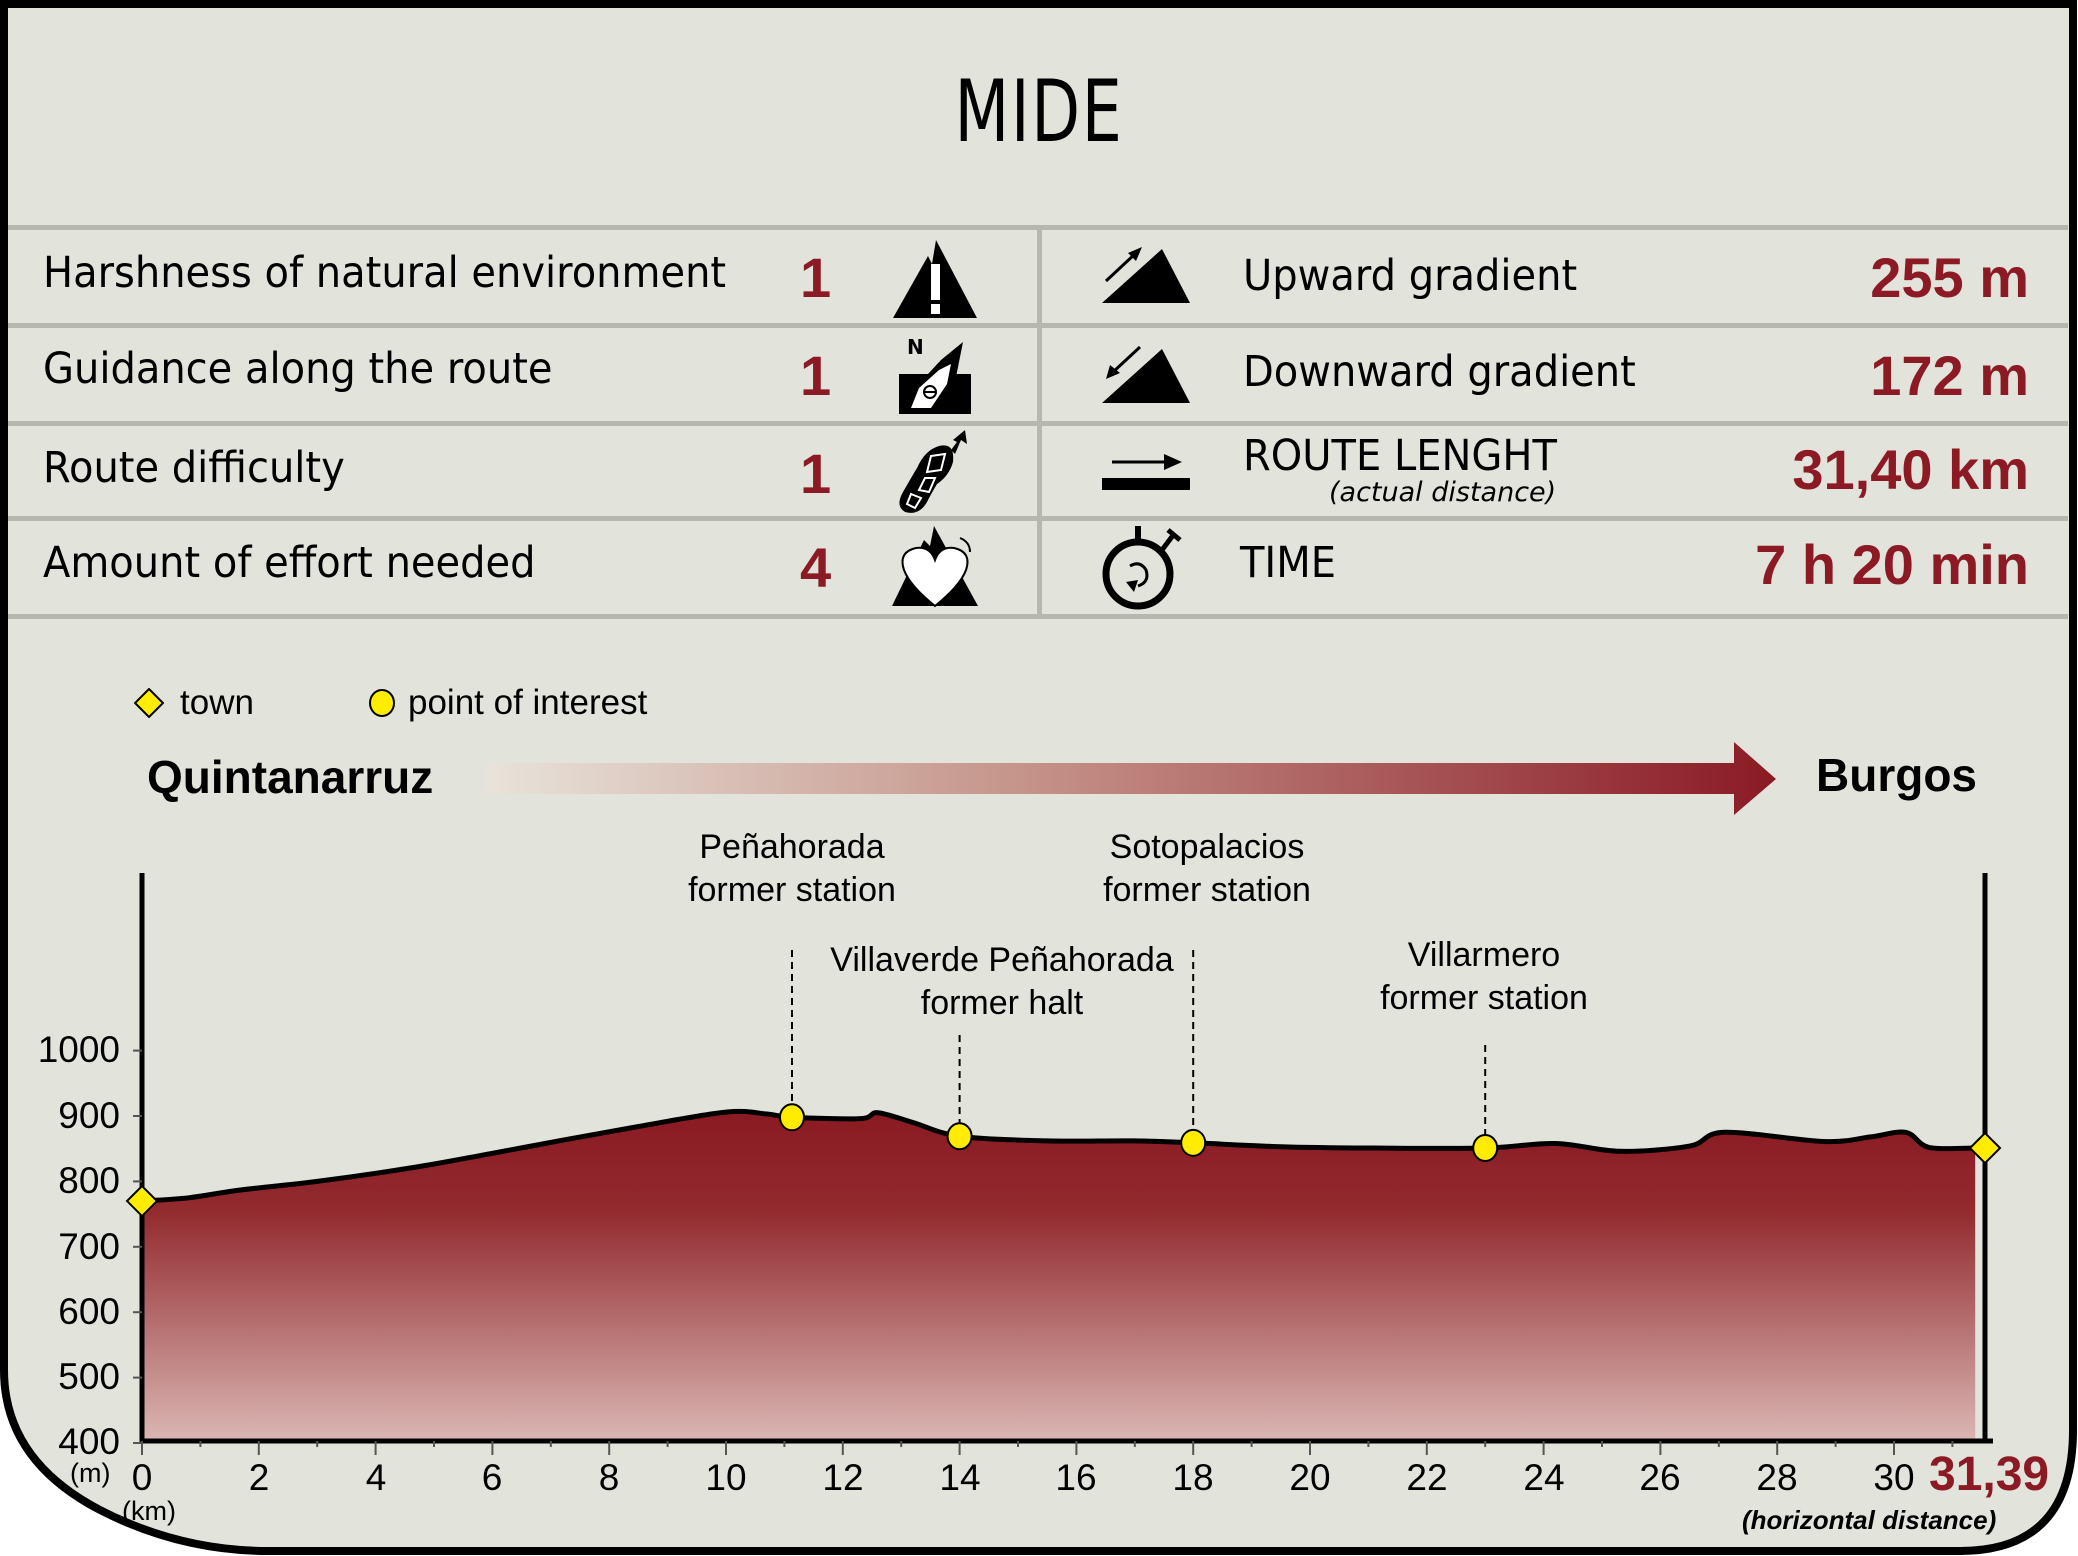 This screenshot has height=1556, width=2078. What do you see at coordinates (1544, 1477) in the screenshot?
I see `x-tick-label: 24` at bounding box center [1544, 1477].